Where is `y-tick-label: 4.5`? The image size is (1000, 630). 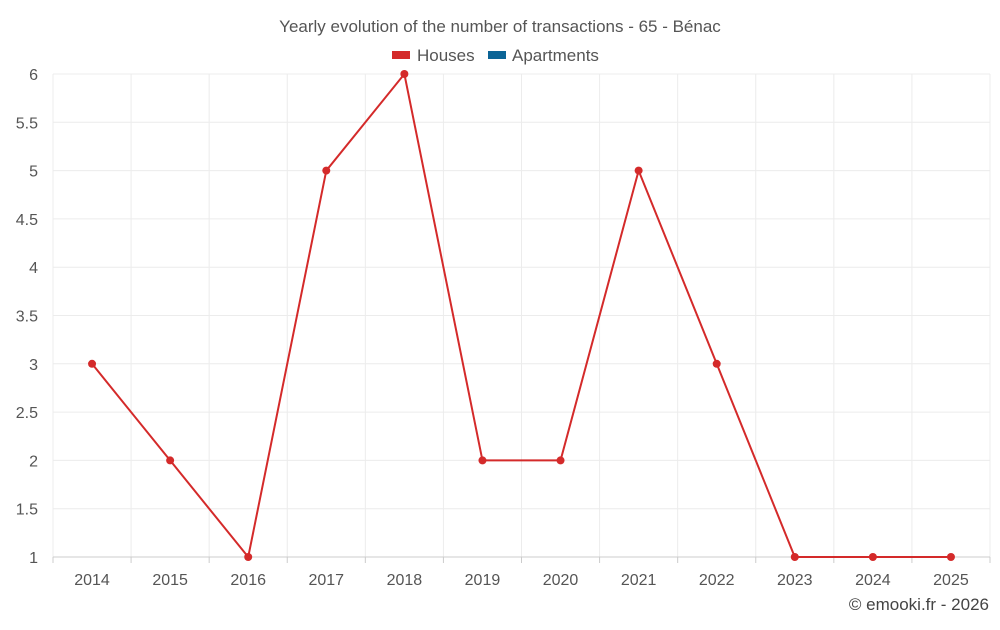
y-tick-label: 4.5 is located at coordinates (27, 220).